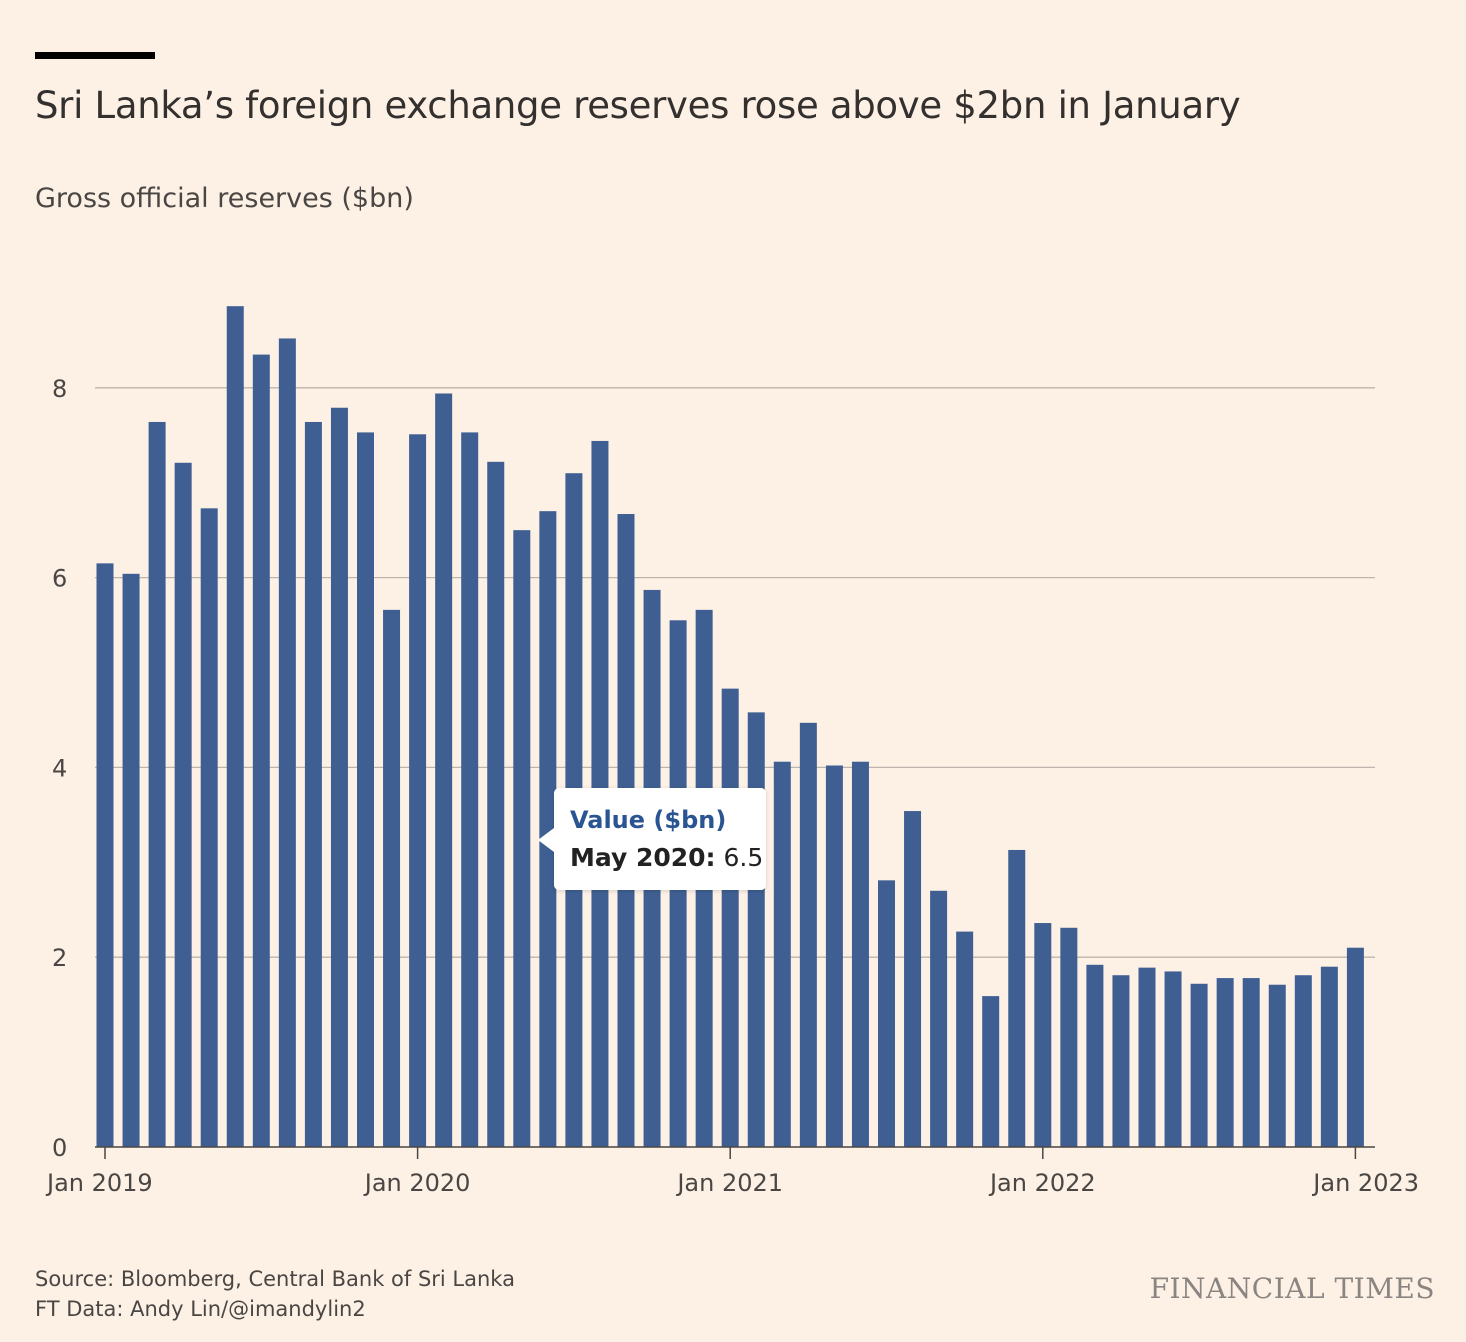  What do you see at coordinates (648, 820) in the screenshot?
I see `tooltip-heading: Value ($bn)` at bounding box center [648, 820].